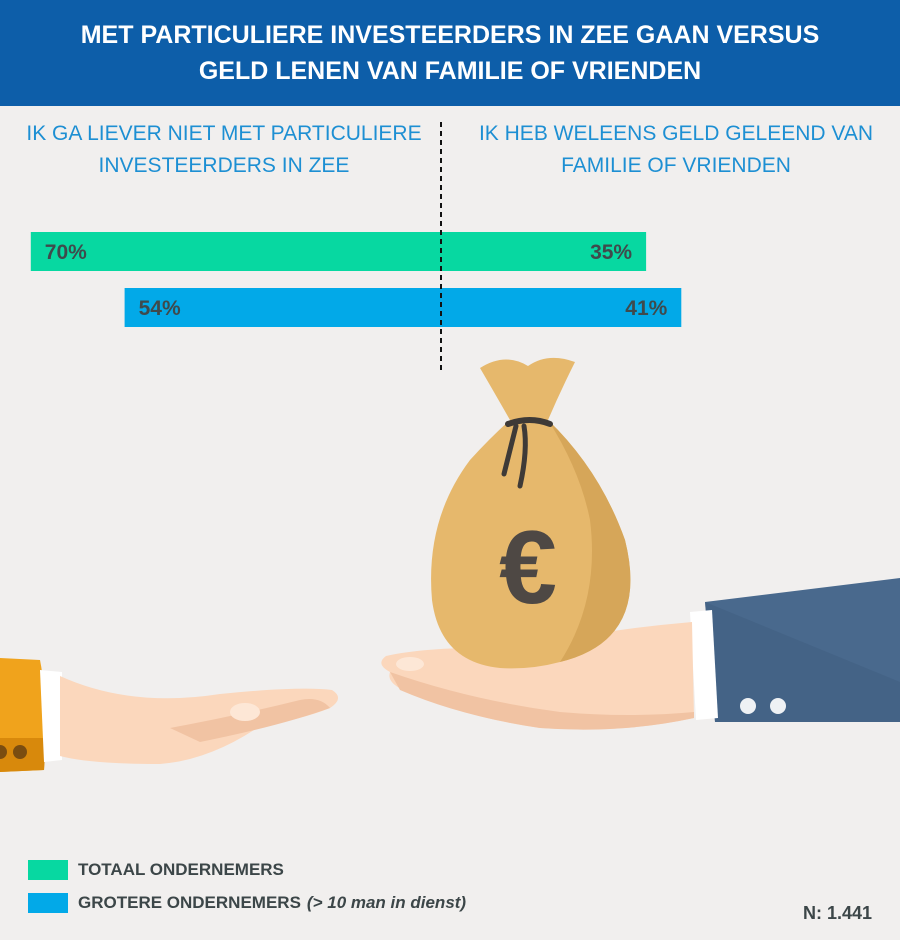  What do you see at coordinates (611, 252) in the screenshot?
I see `bar-label-right-series-0: 35%` at bounding box center [611, 252].